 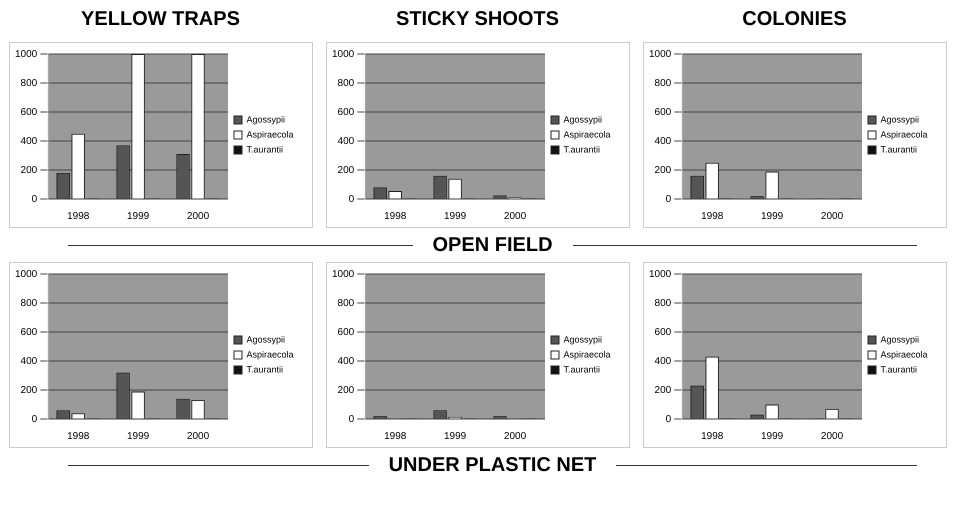 What do you see at coordinates (477, 20) in the screenshot?
I see `chart-title: STICKY SHOOTS` at bounding box center [477, 20].